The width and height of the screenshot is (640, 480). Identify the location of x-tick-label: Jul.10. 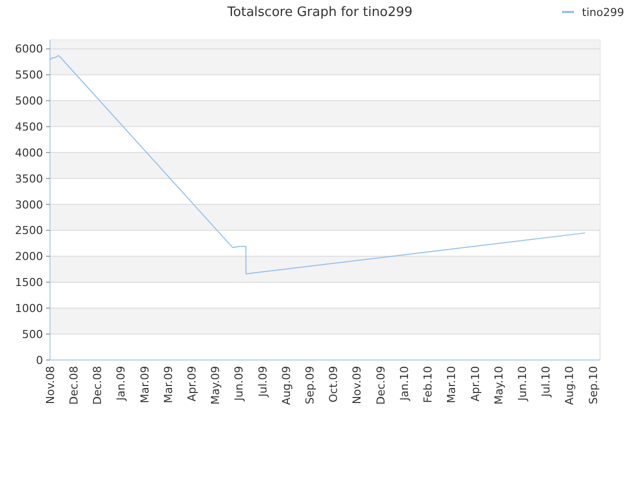
(546, 382).